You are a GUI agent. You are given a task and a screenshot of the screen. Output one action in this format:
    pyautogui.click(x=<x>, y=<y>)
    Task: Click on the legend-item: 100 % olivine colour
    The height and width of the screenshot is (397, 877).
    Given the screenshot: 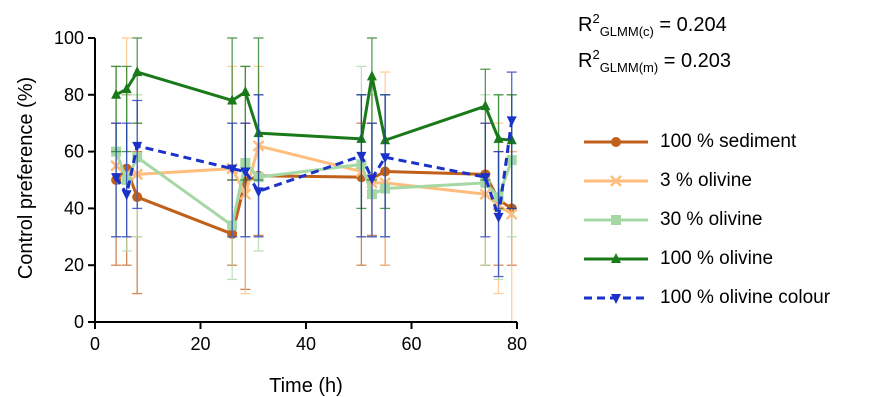 What is the action you would take?
    pyautogui.click(x=729, y=297)
    